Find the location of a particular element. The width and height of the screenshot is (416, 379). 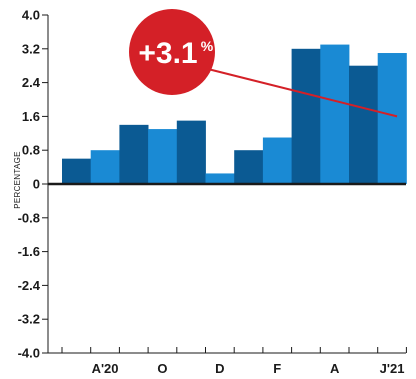

x-tick-label: A is located at coordinates (335, 368).